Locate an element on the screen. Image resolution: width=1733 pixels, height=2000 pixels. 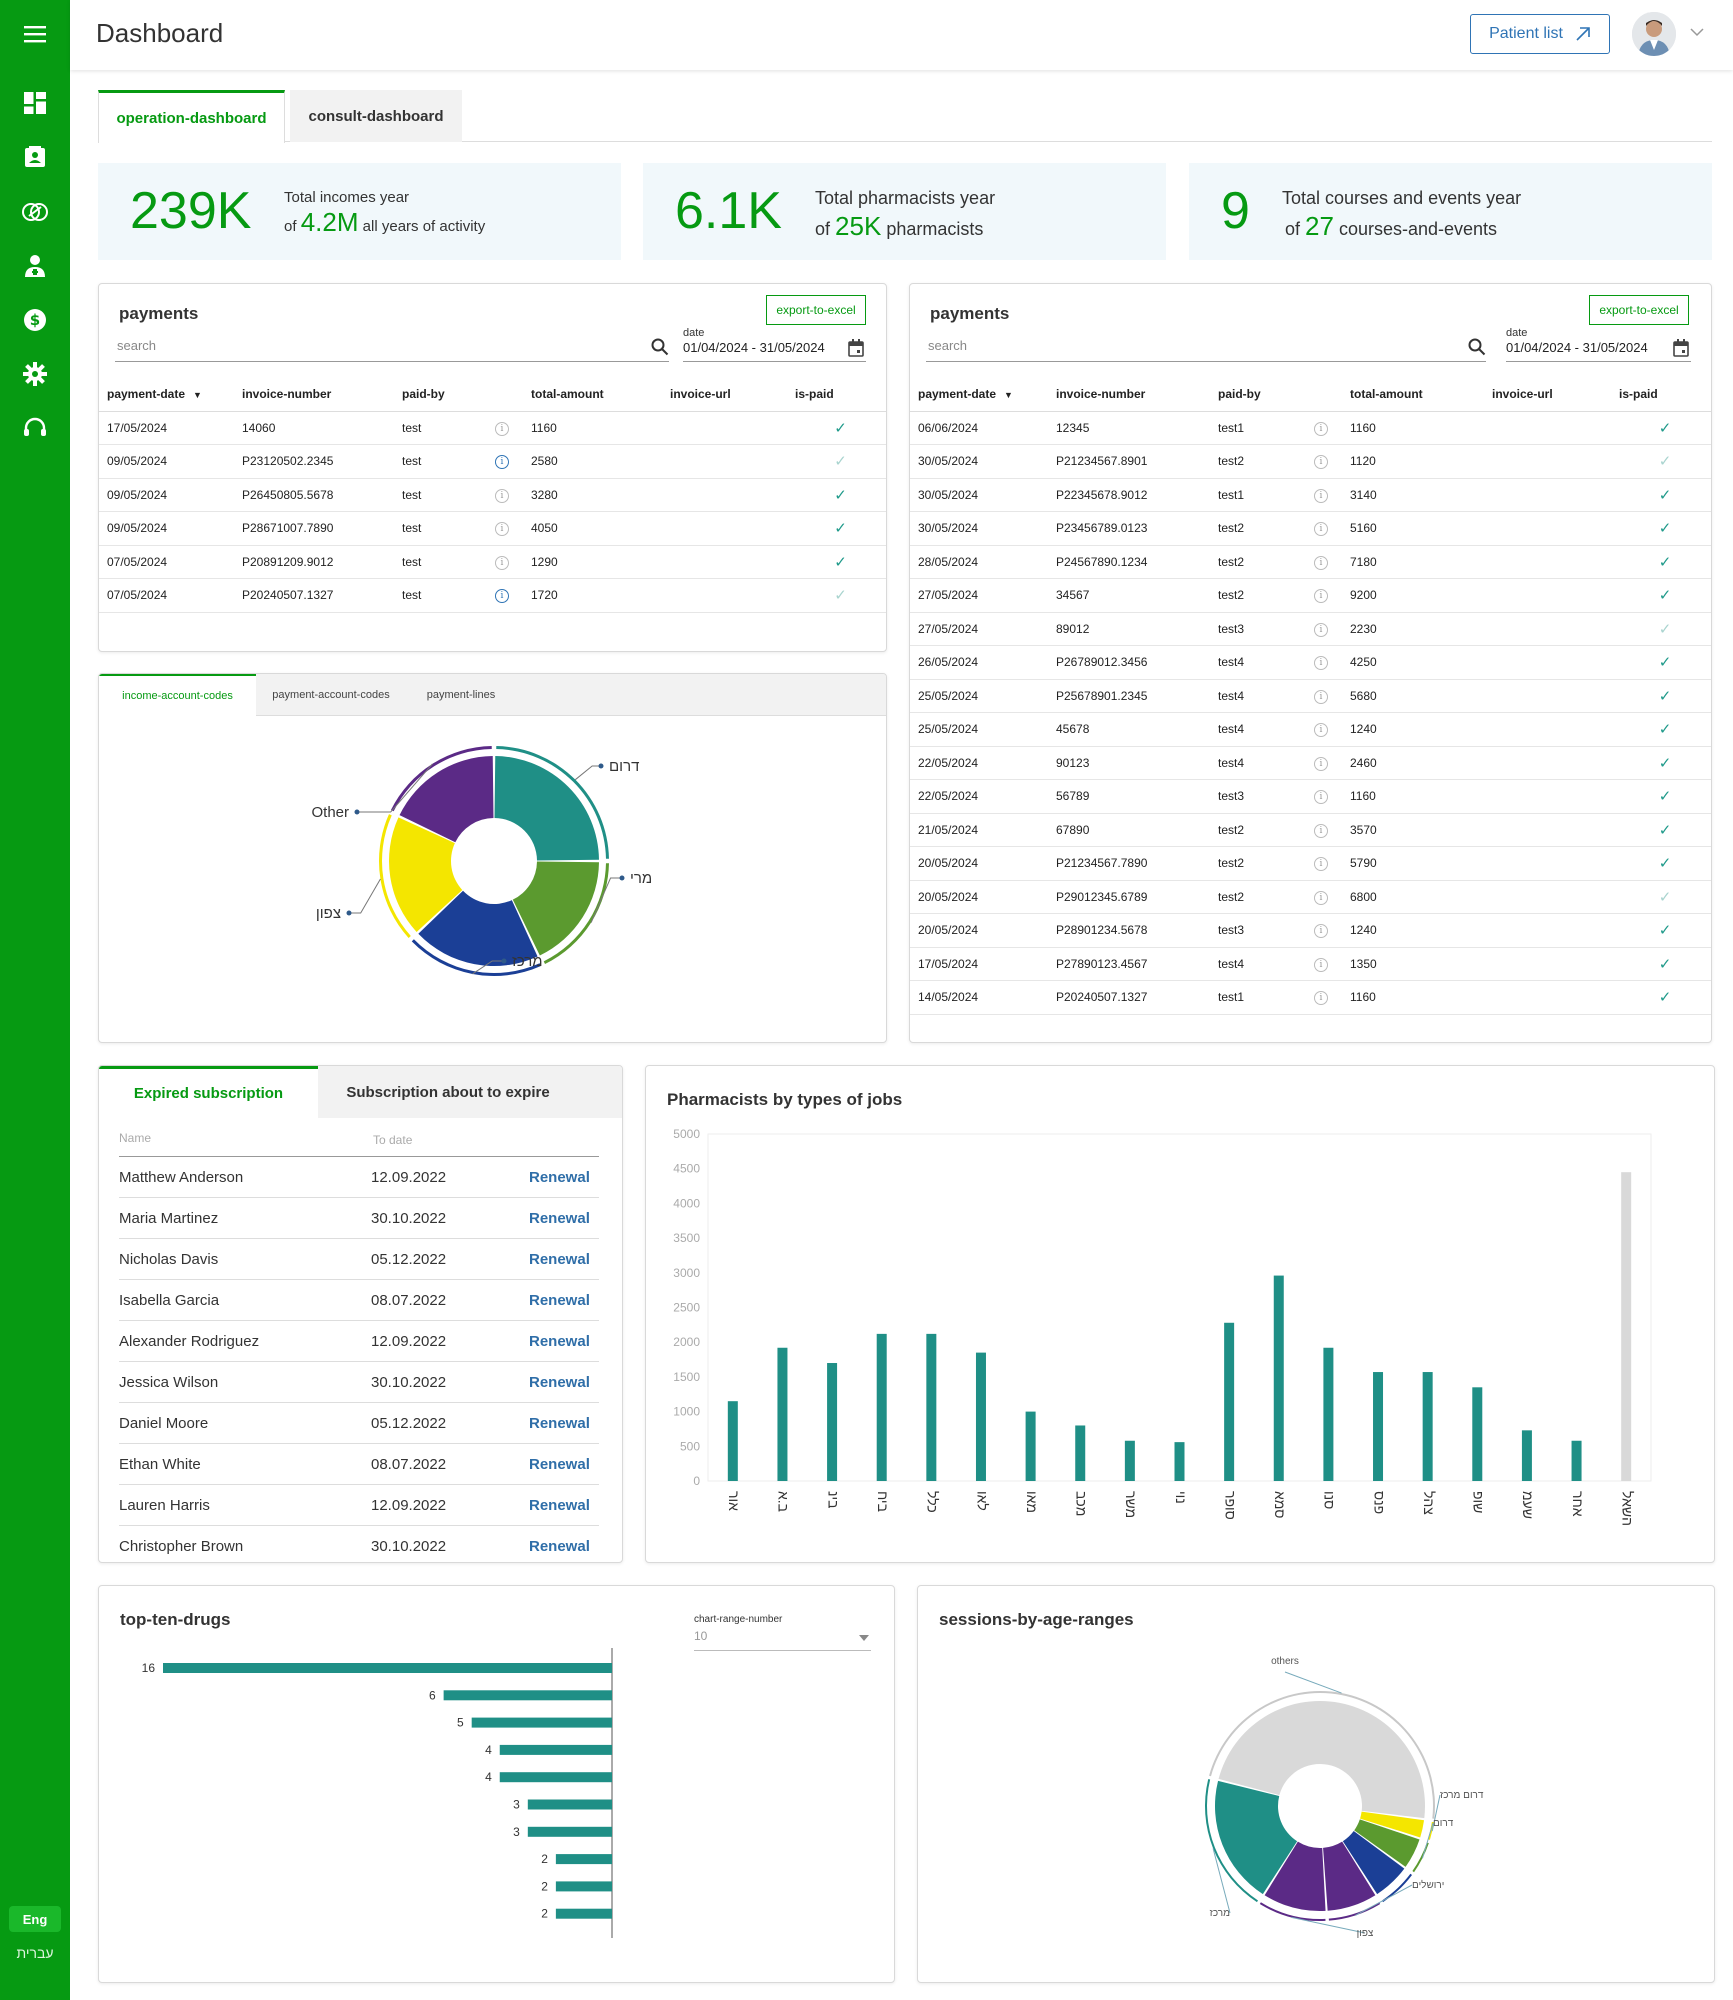
tab-payment-lines: payment-lines is located at coordinates (461, 695).